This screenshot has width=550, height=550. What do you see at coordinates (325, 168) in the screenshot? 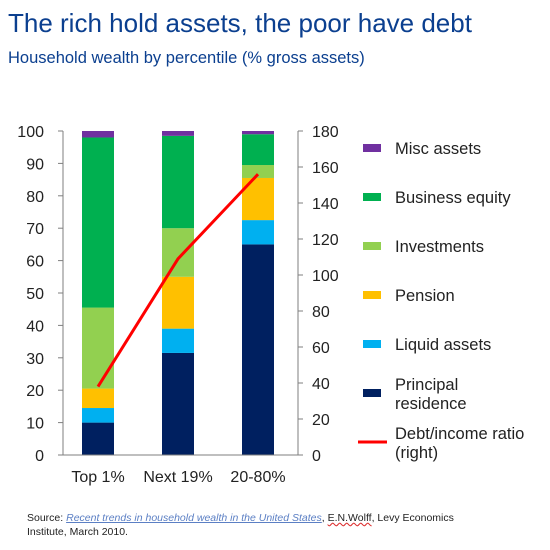
I see `y-tick-label-right: 160` at bounding box center [325, 168].